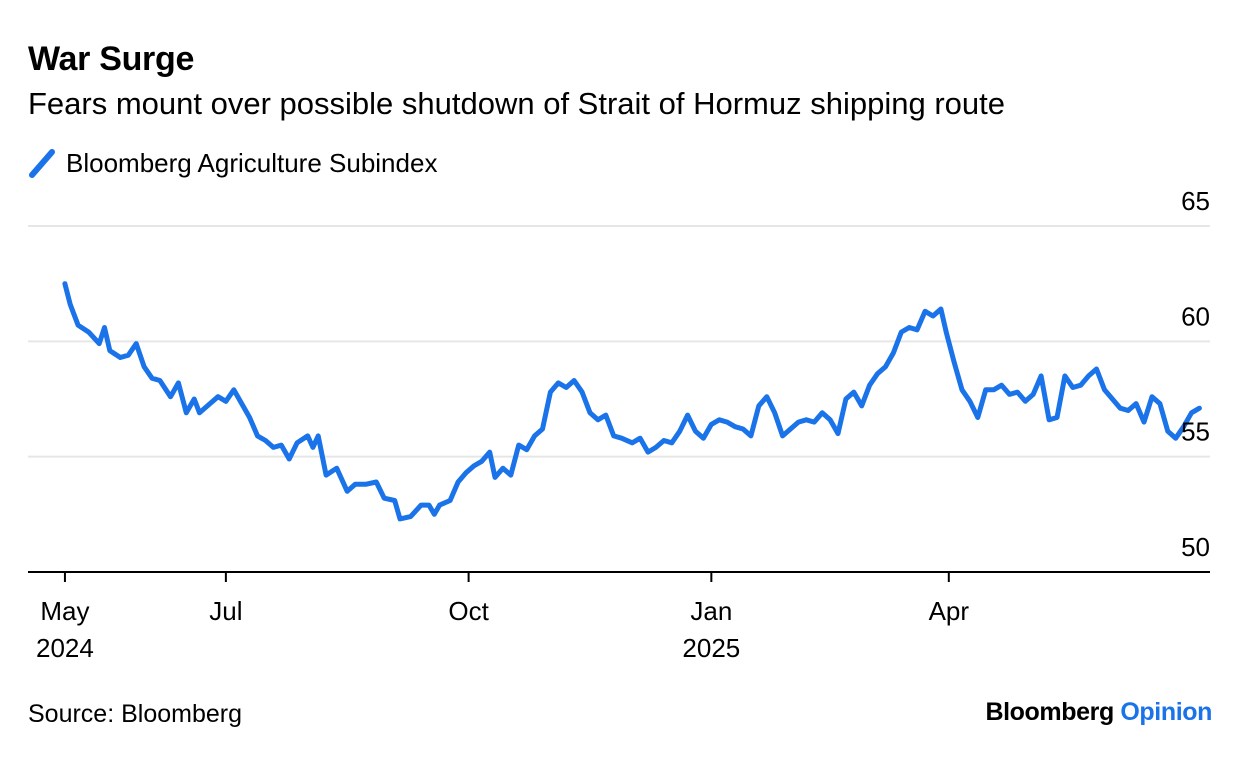 The image size is (1240, 758). I want to click on brand-accent: Opinion, so click(1166, 712).